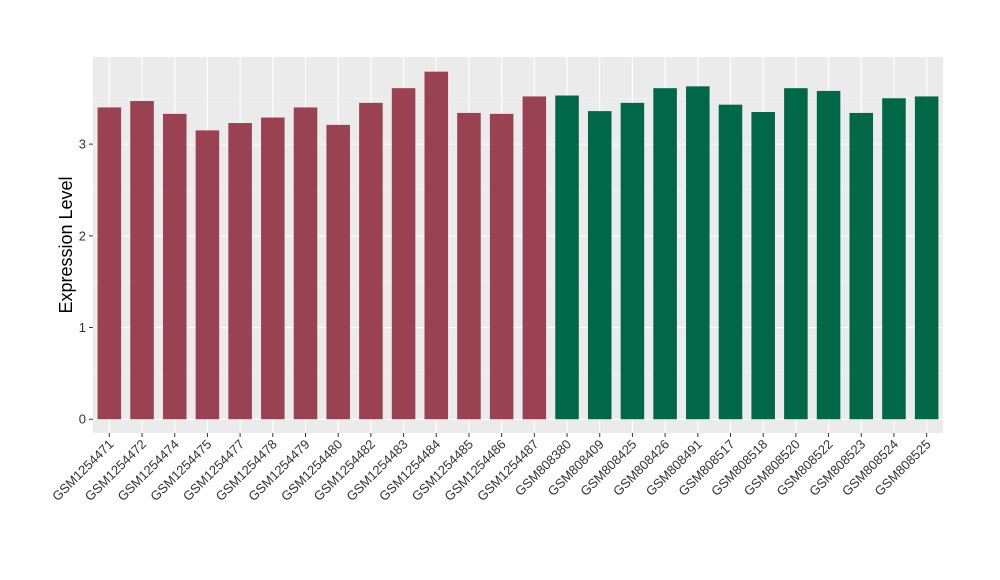 Image resolution: width=1000 pixels, height=580 pixels. What do you see at coordinates (82, 235) in the screenshot?
I see `y-tick-label: 2` at bounding box center [82, 235].